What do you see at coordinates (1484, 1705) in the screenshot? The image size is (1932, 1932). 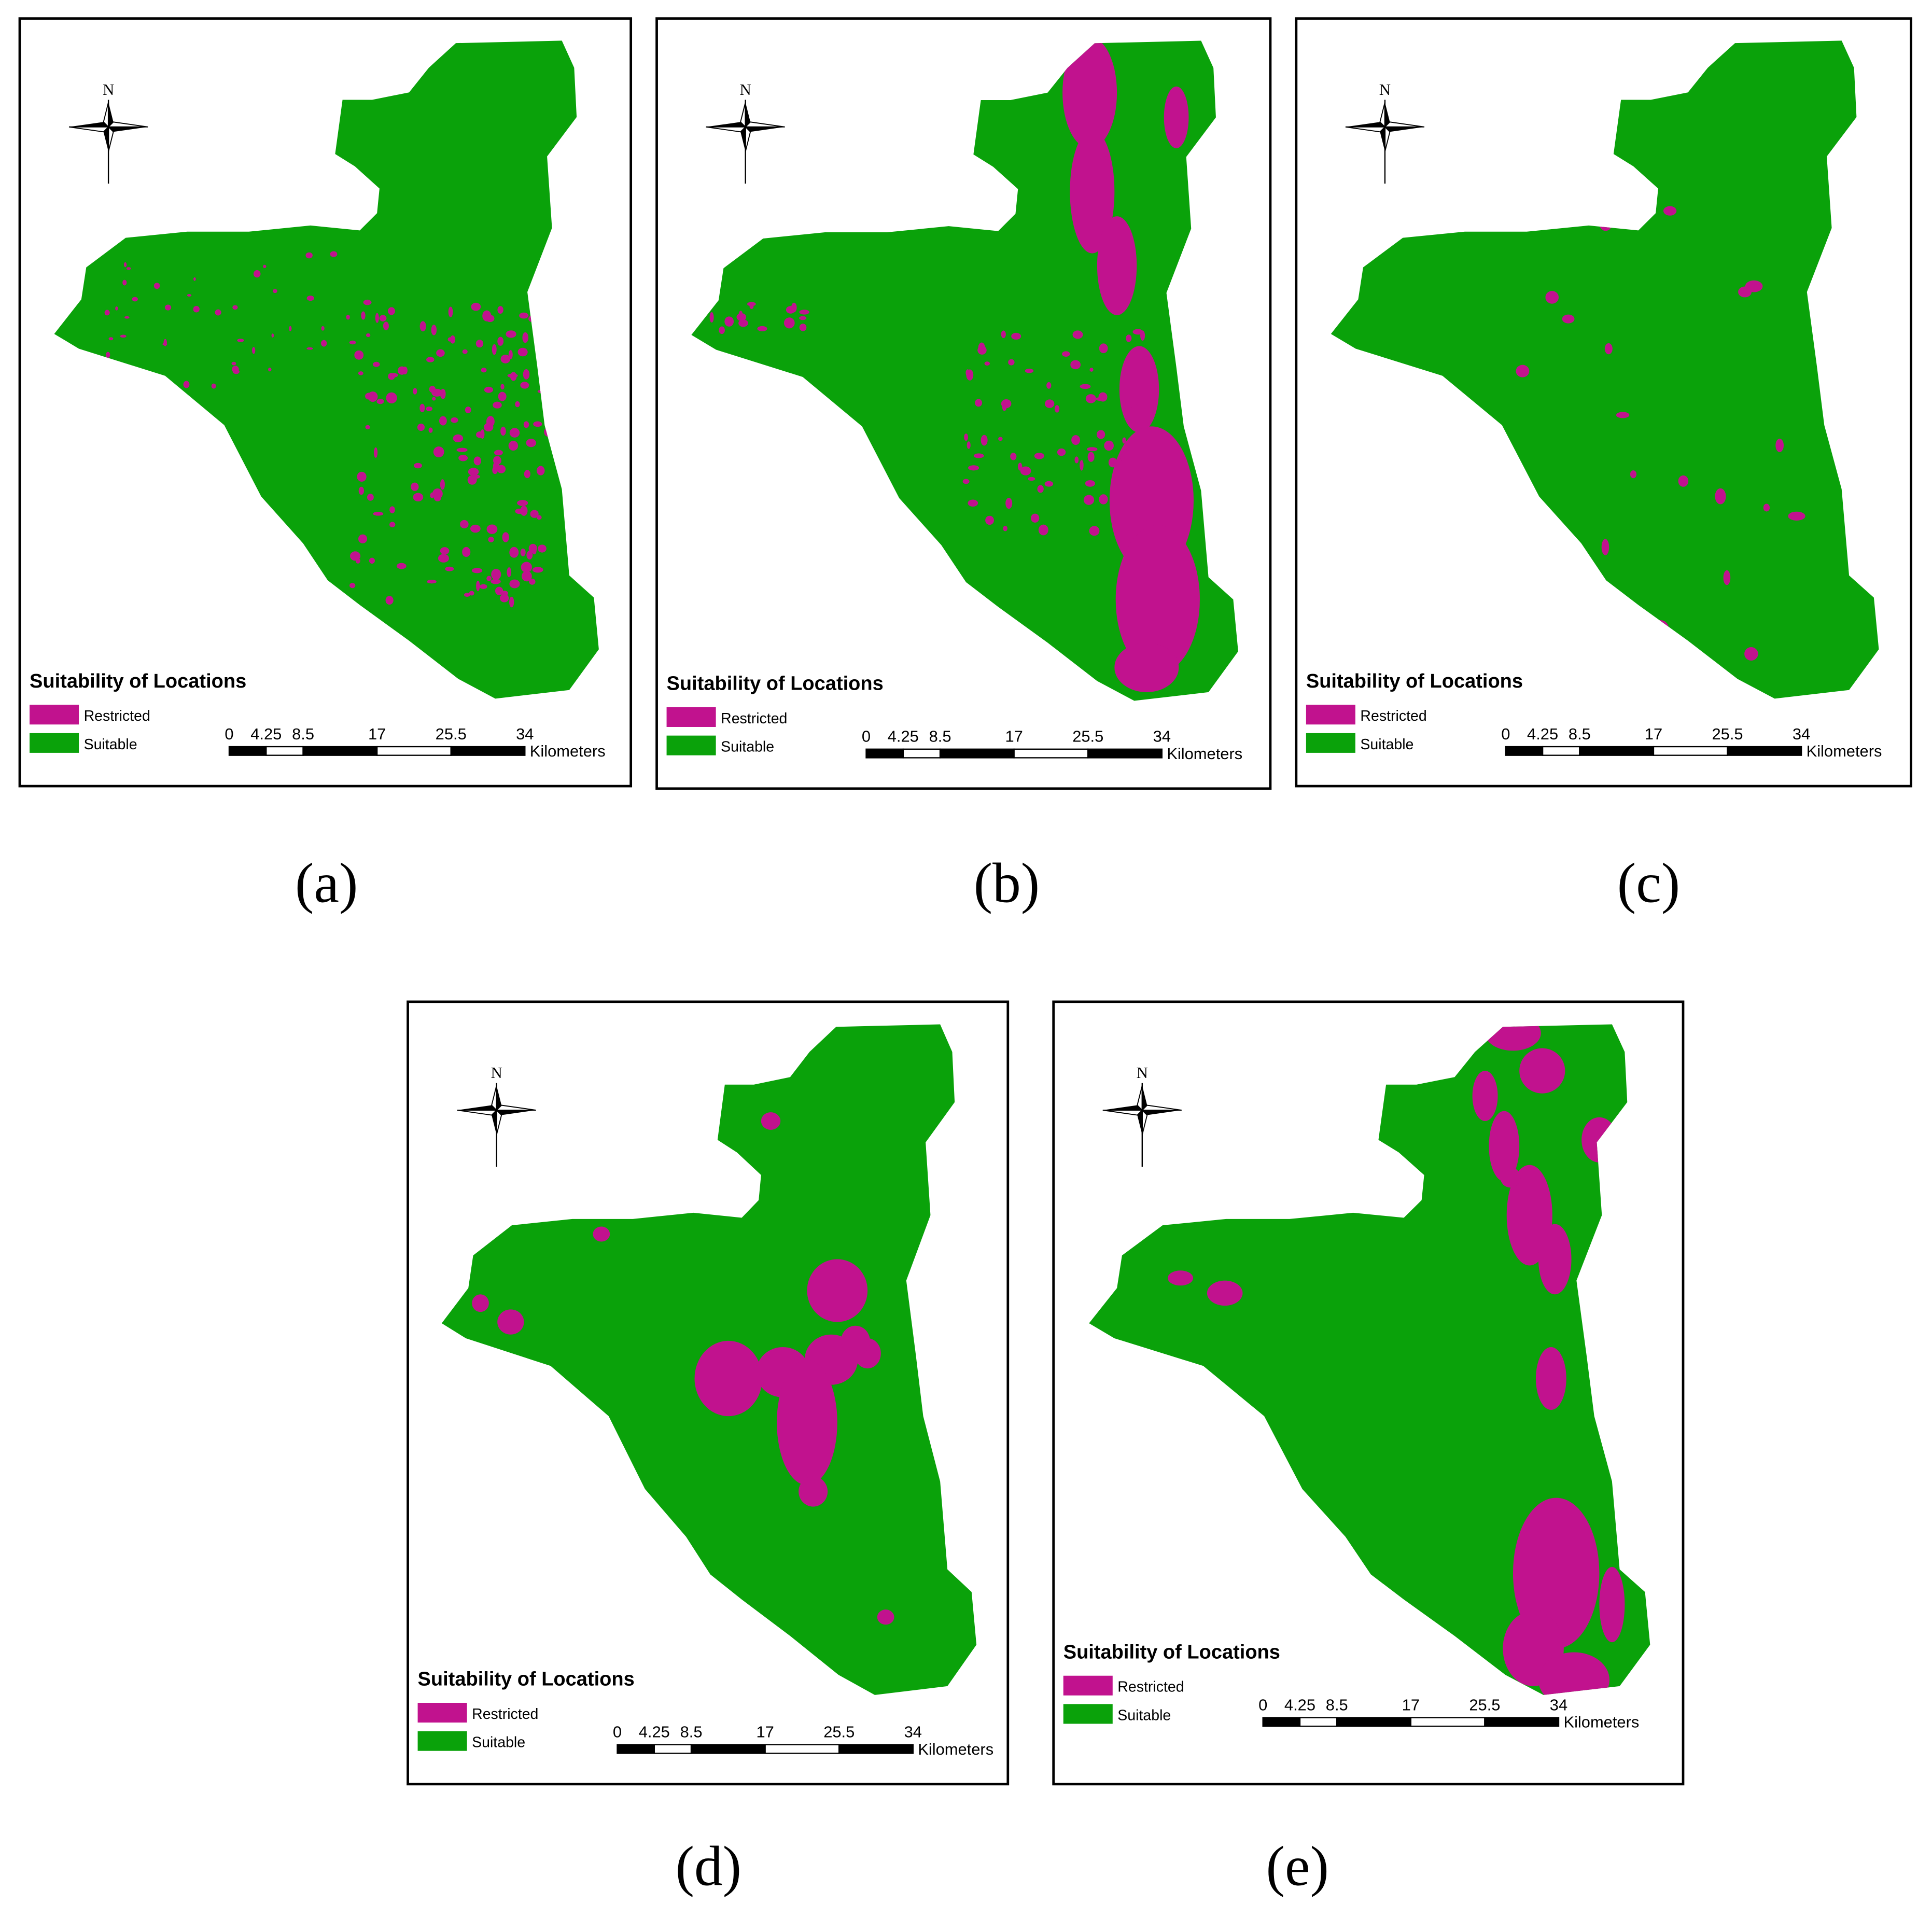 I see `scale-tick-label: 25.5` at bounding box center [1484, 1705].